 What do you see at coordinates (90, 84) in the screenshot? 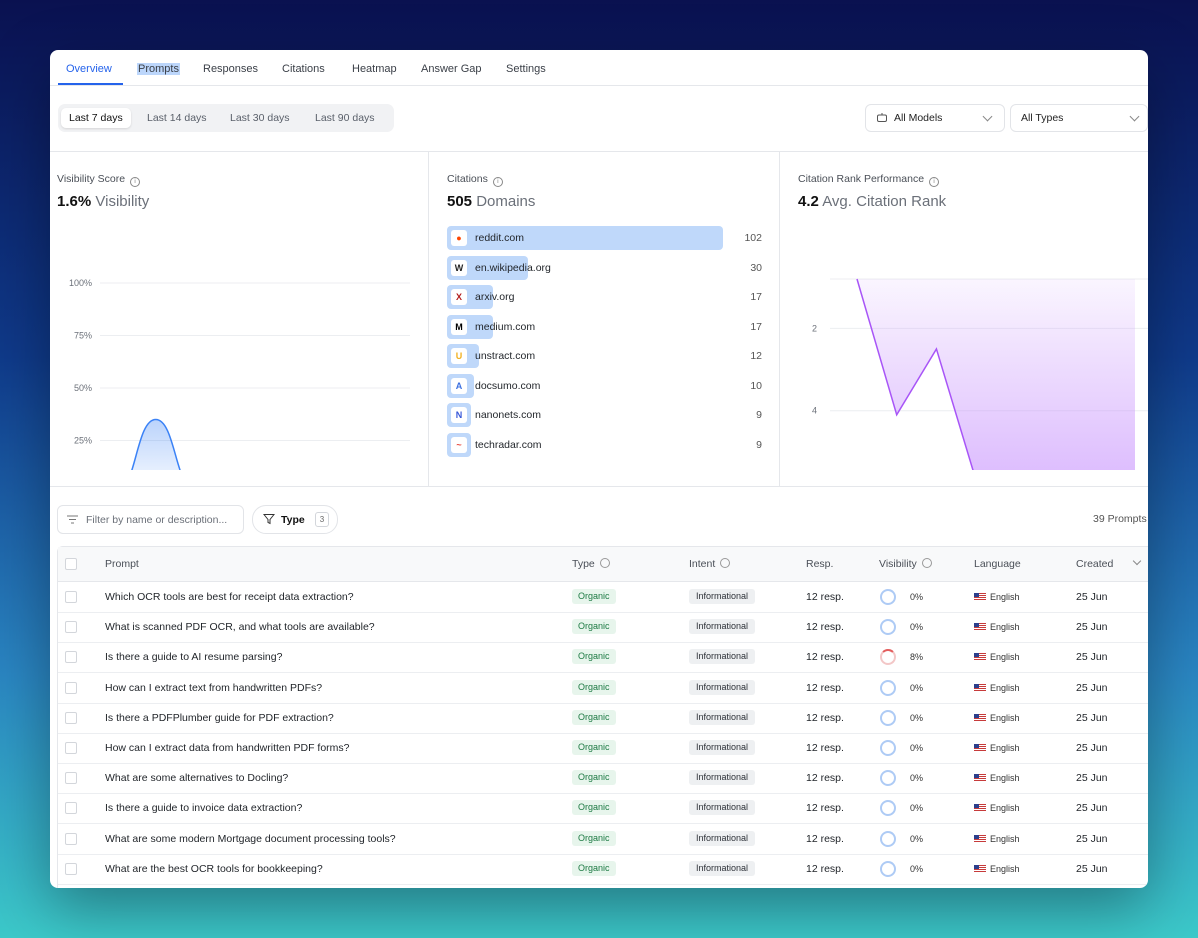
I see `active-tab-indicator` at bounding box center [90, 84].